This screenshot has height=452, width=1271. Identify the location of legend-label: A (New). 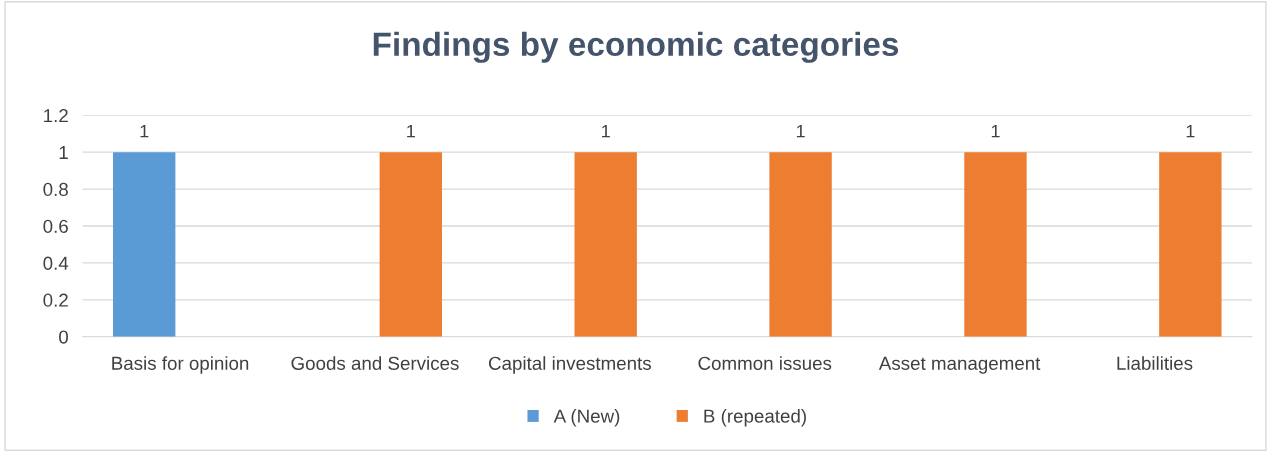
(586, 417).